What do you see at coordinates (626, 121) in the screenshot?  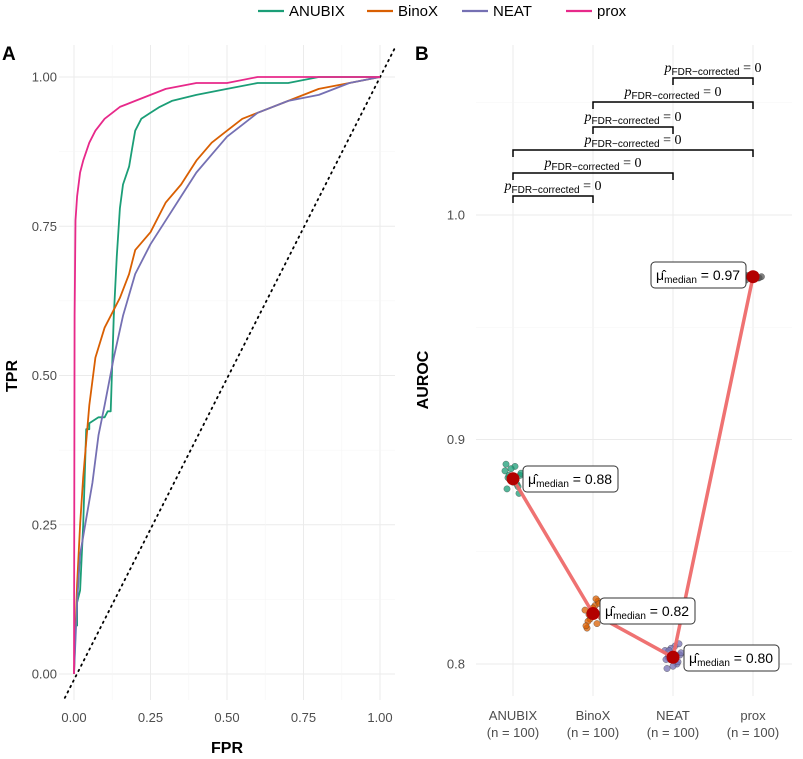 I see `comparison-label-sub-3: FDR−corrected` at bounding box center [626, 121].